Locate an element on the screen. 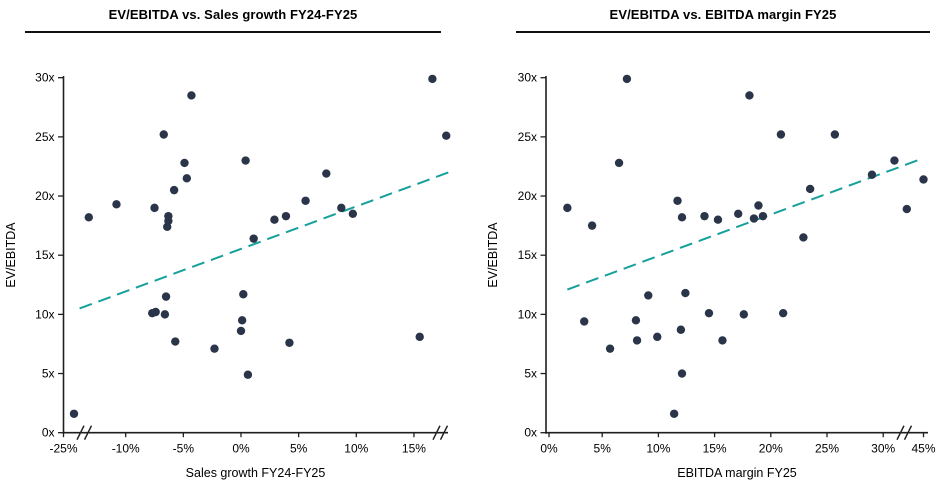 The image size is (945, 494). x-tick-label: -25% is located at coordinates (63, 449).